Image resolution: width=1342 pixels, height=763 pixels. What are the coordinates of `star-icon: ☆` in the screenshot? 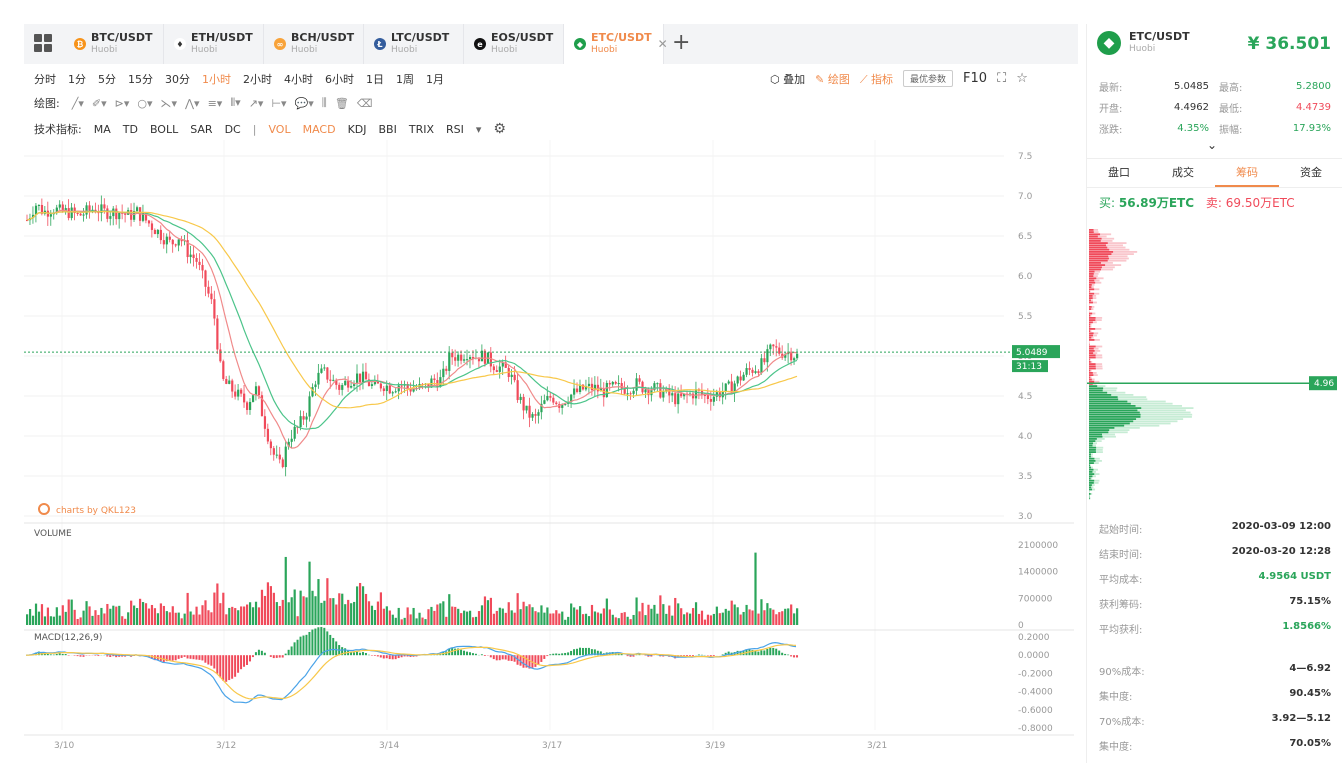 It's located at (1022, 78).